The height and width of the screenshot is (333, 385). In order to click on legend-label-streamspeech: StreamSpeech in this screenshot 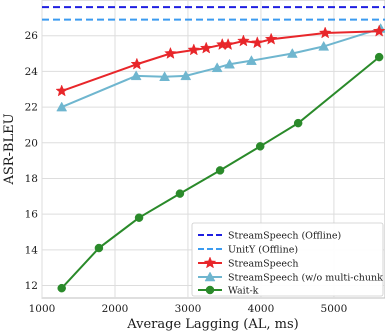, I will do `click(263, 264)`.